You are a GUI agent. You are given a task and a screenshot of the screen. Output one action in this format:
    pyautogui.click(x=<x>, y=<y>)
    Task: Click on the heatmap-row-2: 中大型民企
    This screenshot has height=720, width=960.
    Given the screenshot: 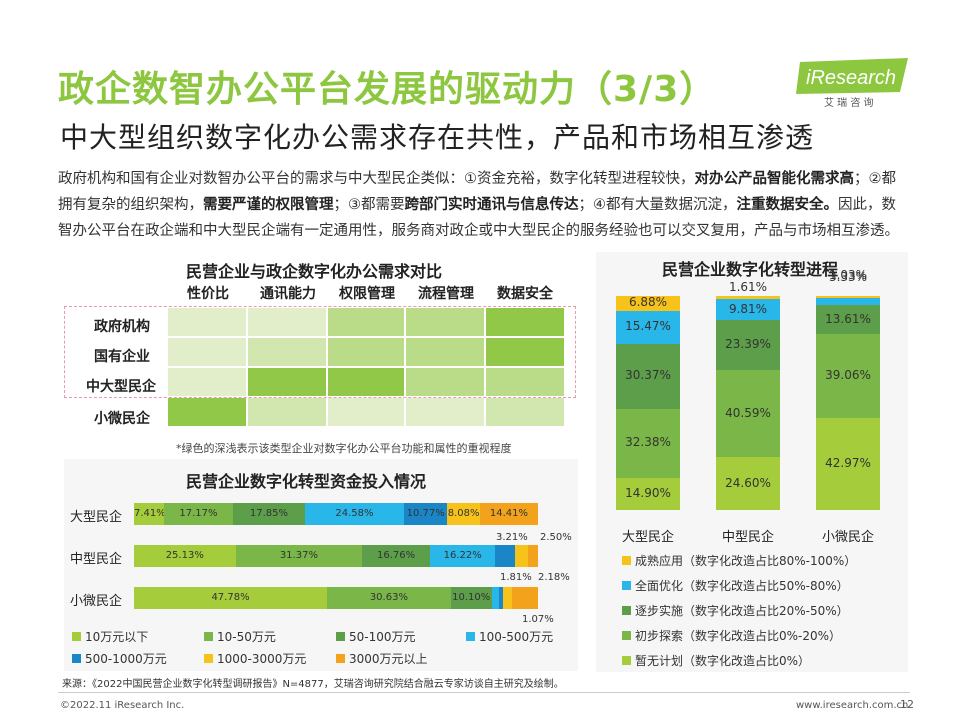 What is the action you would take?
    pyautogui.click(x=121, y=387)
    